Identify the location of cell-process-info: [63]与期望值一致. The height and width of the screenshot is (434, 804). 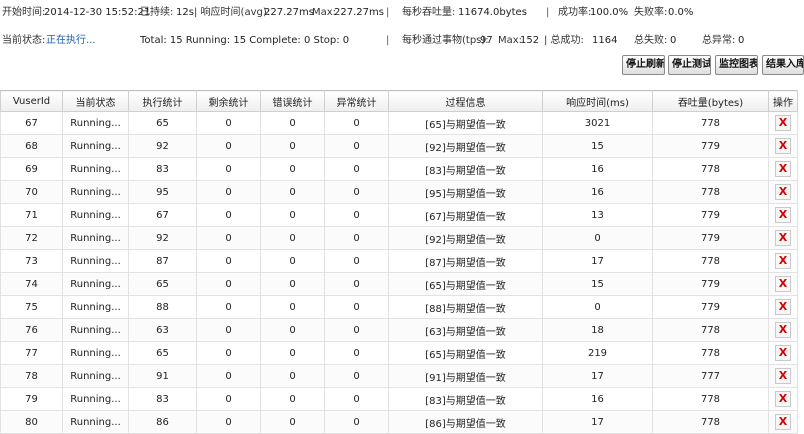
(465, 330).